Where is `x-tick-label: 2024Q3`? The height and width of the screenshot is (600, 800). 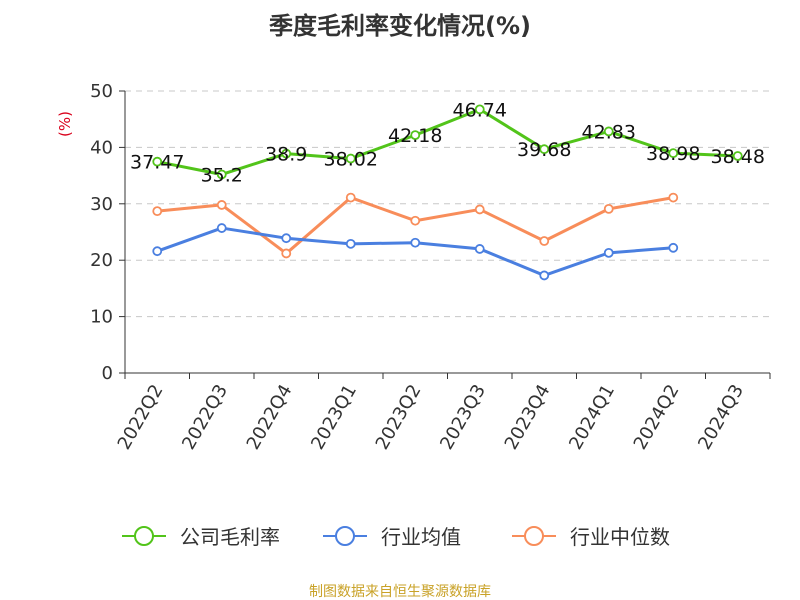
x-tick-label: 2024Q3 is located at coordinates (721, 417).